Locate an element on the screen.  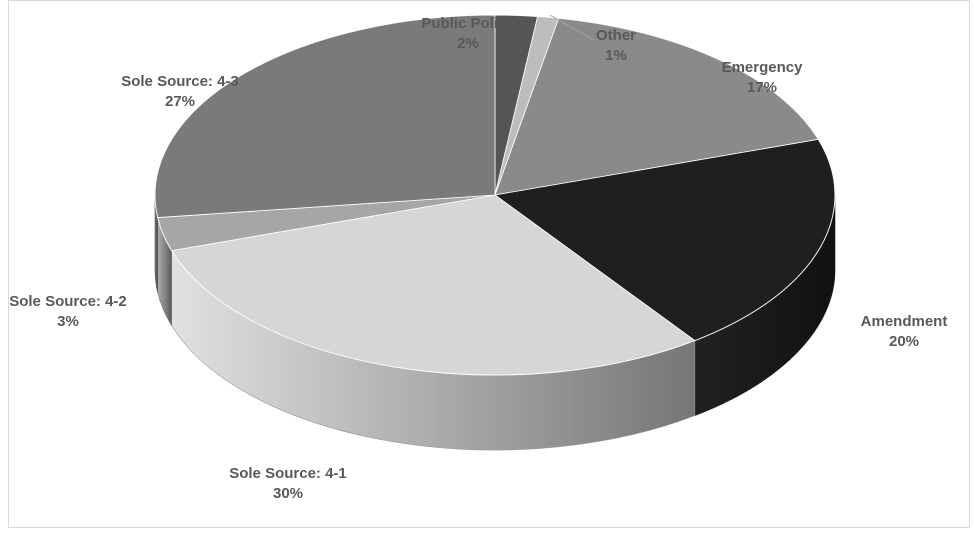
label-value-amendment: 20% is located at coordinates (904, 341).